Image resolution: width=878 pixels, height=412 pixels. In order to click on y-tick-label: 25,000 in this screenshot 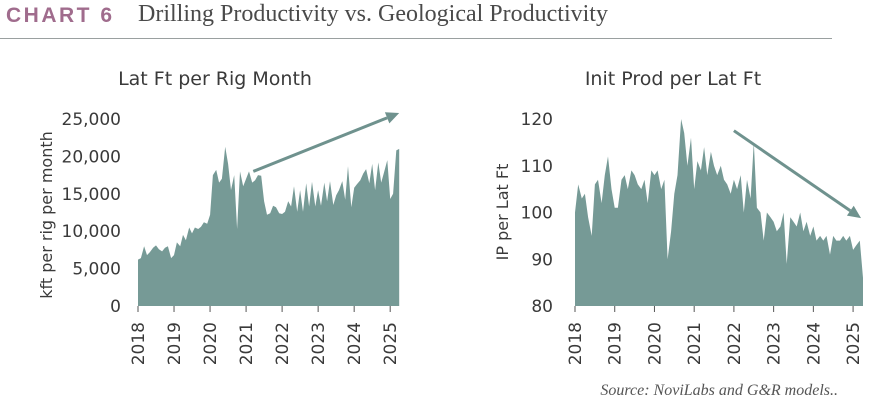, I will do `click(91, 120)`.